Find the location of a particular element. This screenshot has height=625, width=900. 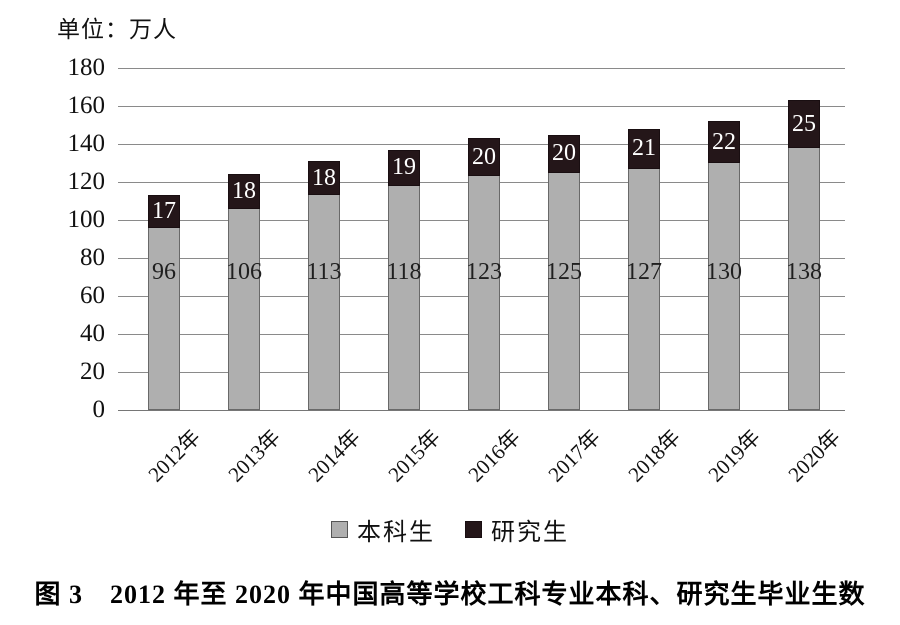

y-tick-label: 20 is located at coordinates (92, 371).